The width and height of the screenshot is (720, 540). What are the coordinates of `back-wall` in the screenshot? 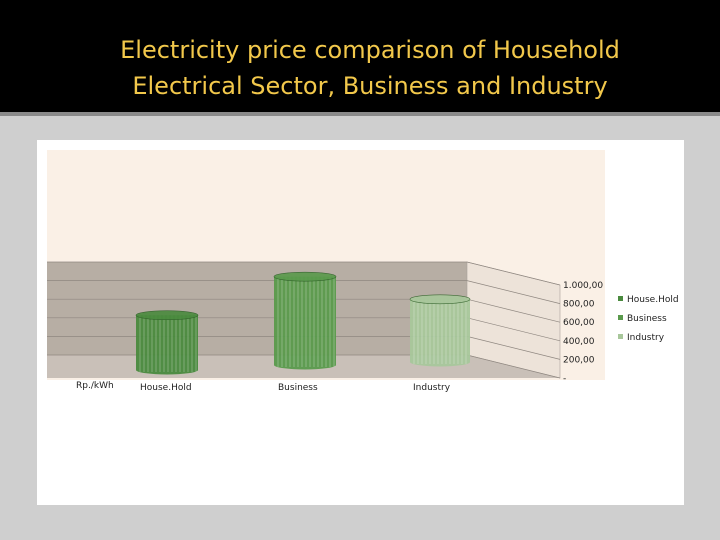 It's located at (257, 308).